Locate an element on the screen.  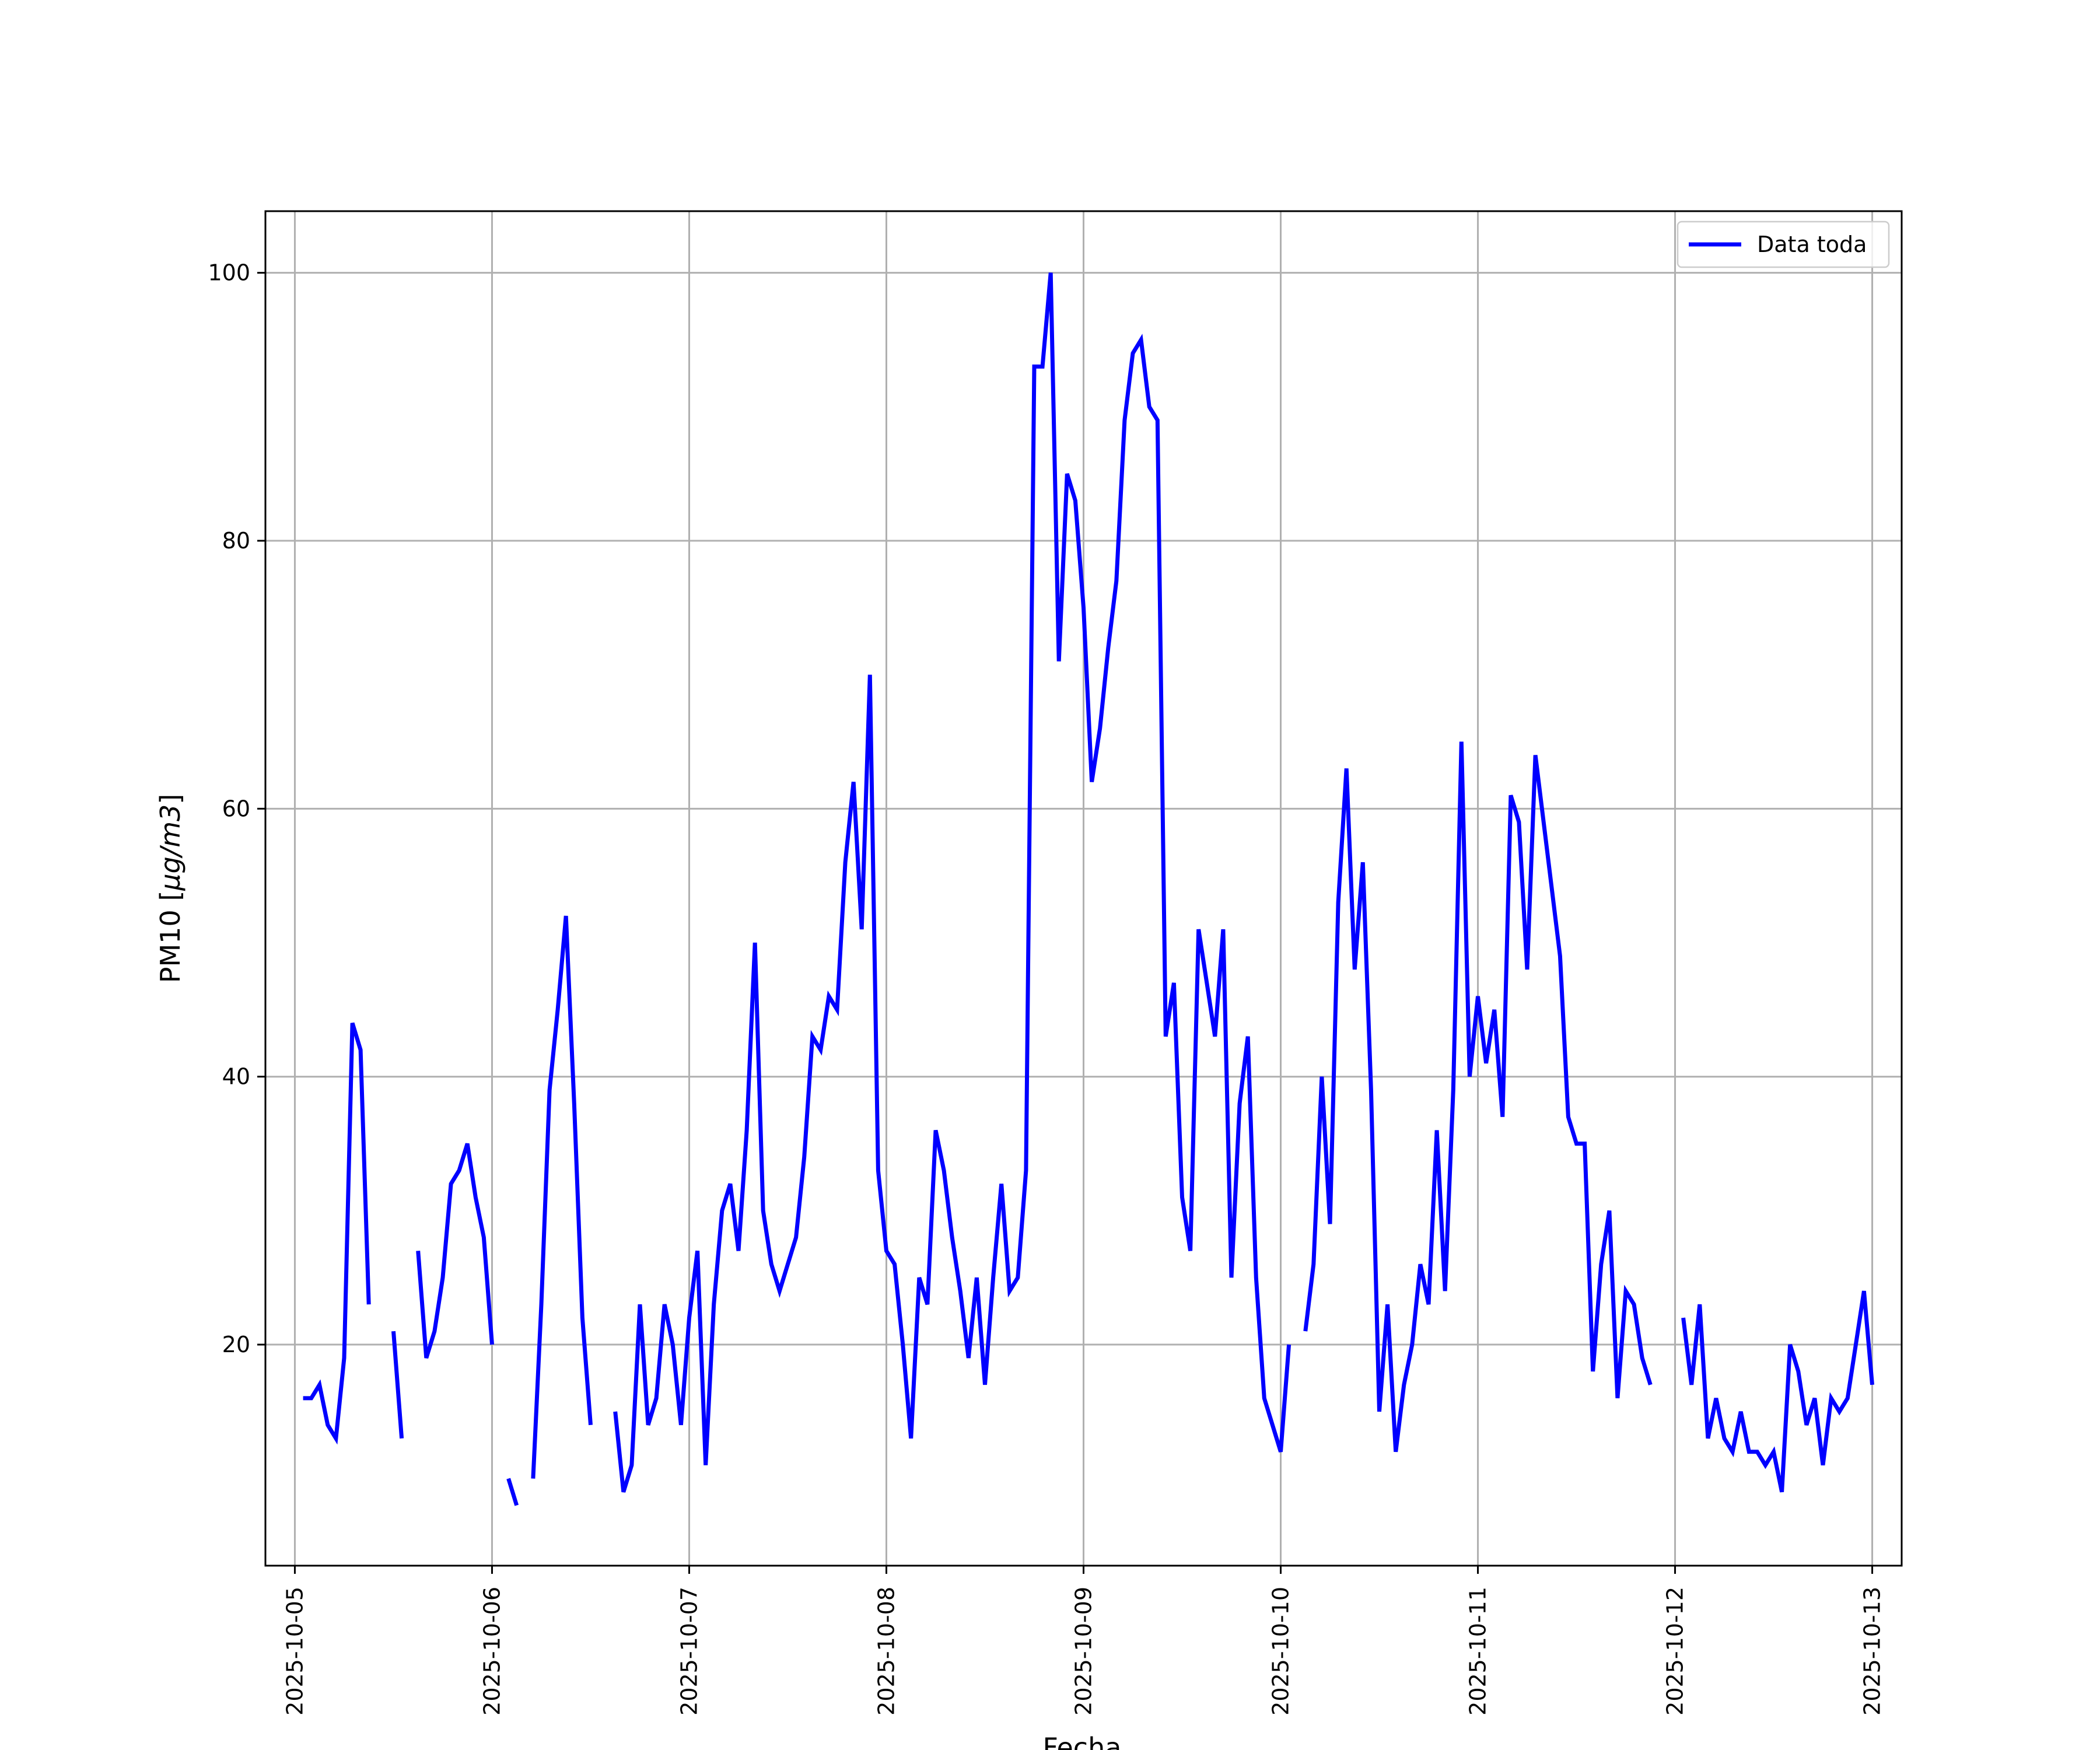
x-tick-label: 2025-10-13 is located at coordinates (1873, 1651).